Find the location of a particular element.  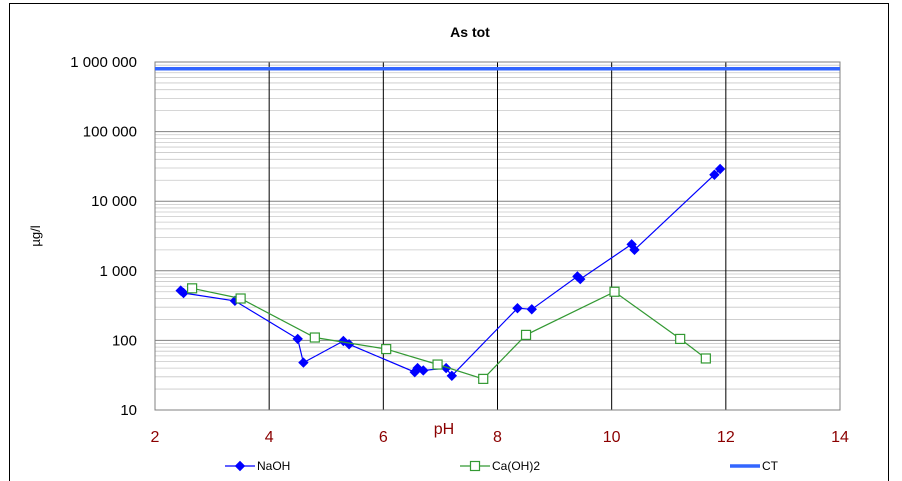

y-tick-label: 100 is located at coordinates (124, 340).